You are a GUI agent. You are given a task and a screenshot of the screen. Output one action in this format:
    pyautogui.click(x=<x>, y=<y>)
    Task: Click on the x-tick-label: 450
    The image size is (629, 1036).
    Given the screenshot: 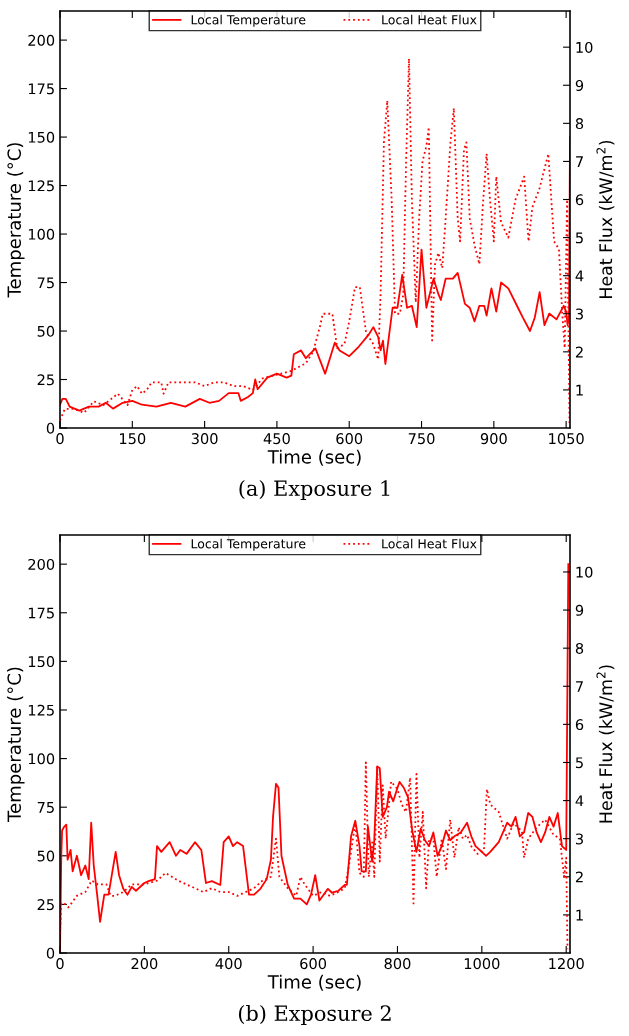 What is the action you would take?
    pyautogui.click(x=276, y=439)
    